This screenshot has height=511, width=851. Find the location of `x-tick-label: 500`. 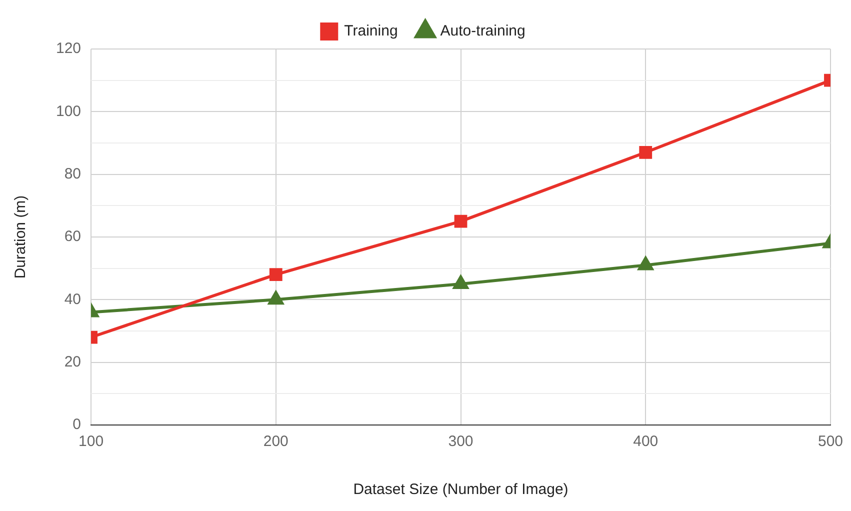

x-tick-label: 500 is located at coordinates (830, 441).